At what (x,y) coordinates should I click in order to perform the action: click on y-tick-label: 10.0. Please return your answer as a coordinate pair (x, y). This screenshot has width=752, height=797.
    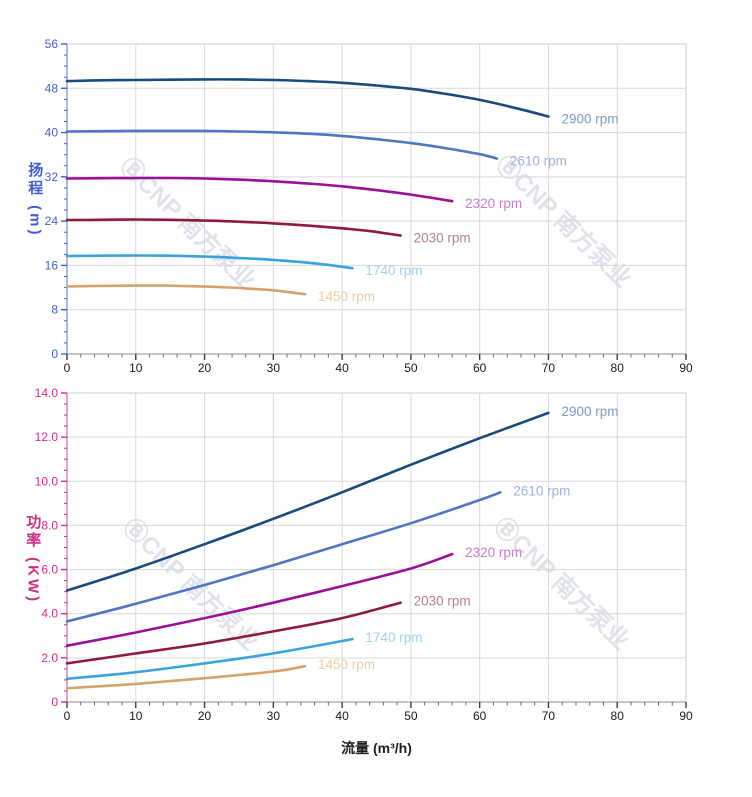
    Looking at the image, I should click on (47, 481).